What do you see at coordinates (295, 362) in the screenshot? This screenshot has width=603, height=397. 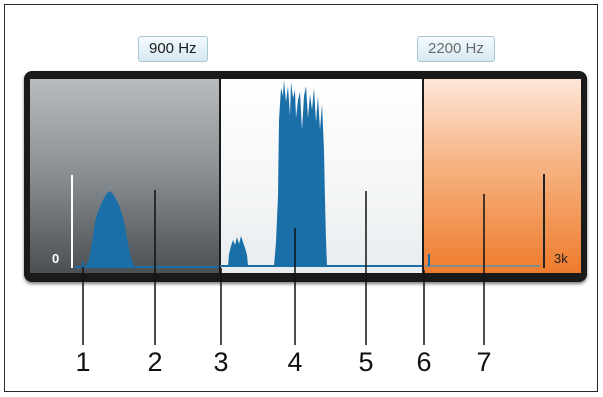 I see `callout-number-4: 4` at bounding box center [295, 362].